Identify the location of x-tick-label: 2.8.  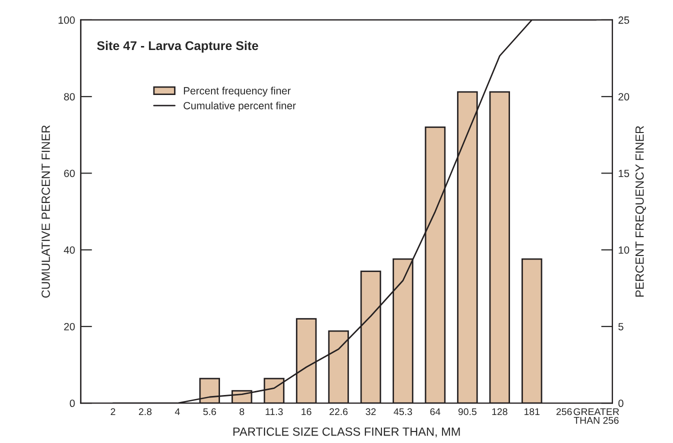
(145, 412).